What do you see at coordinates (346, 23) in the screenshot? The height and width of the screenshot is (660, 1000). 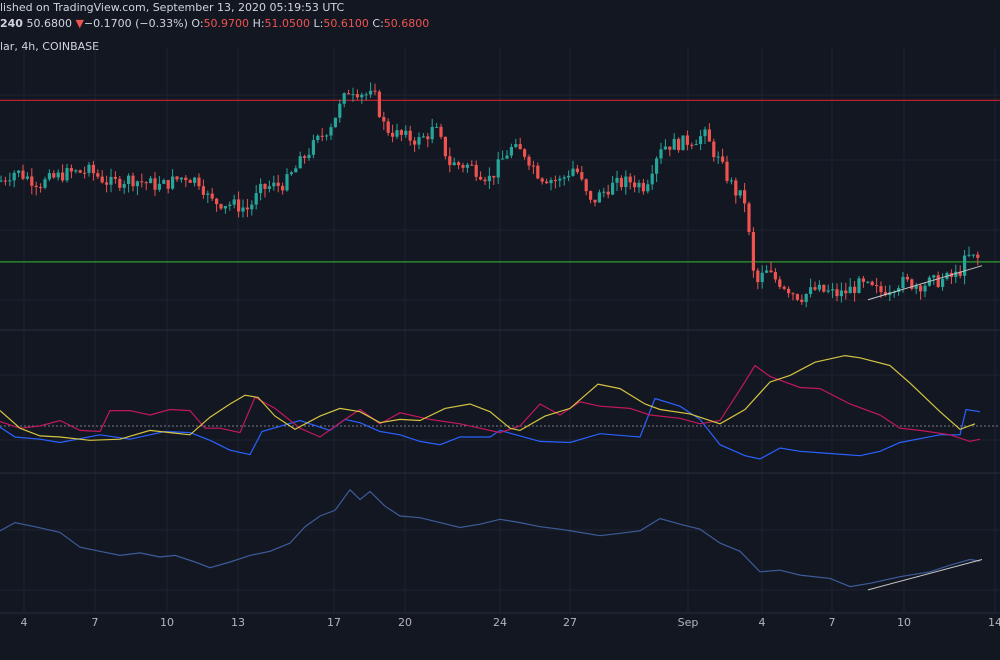 I see `low-value: 50.6100` at bounding box center [346, 23].